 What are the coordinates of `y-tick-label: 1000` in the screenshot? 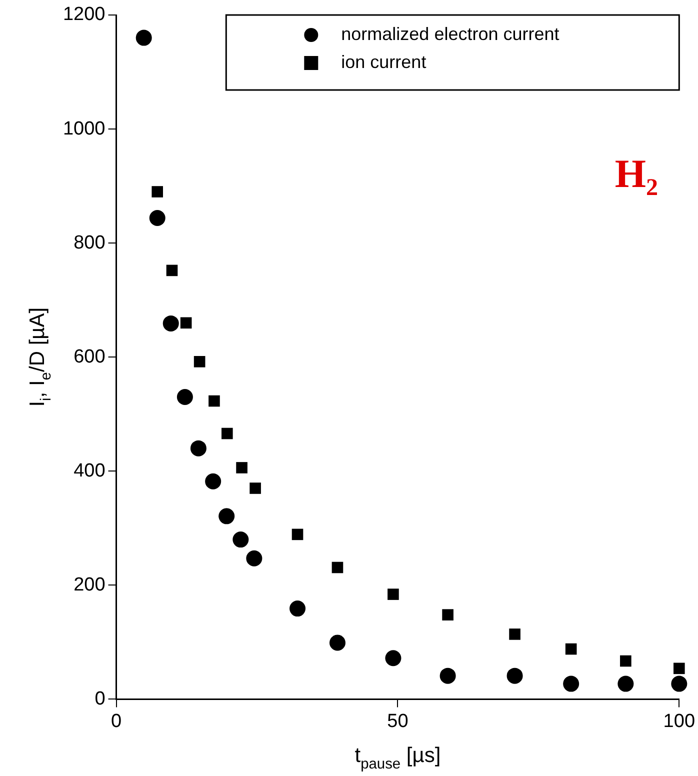 It's located at (84, 129).